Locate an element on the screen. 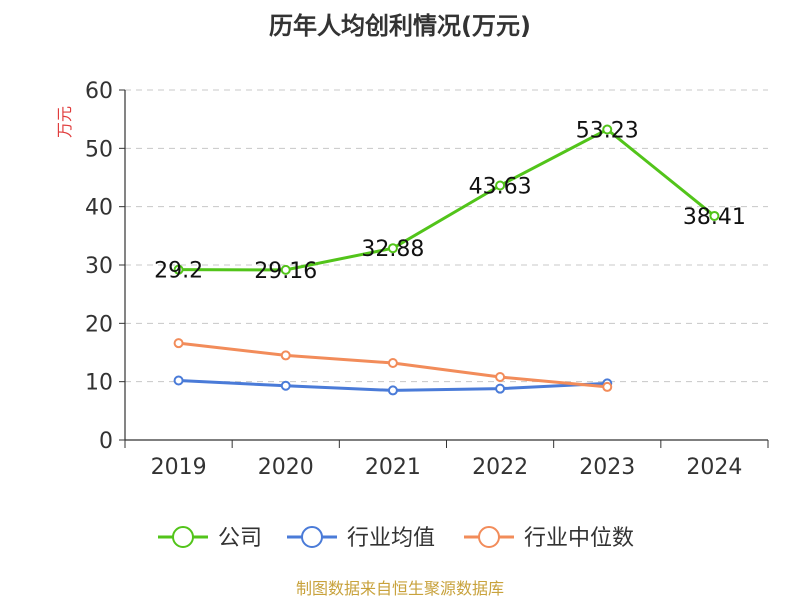 This screenshot has width=800, height=600. y-tick-label: 30 is located at coordinates (99, 266).